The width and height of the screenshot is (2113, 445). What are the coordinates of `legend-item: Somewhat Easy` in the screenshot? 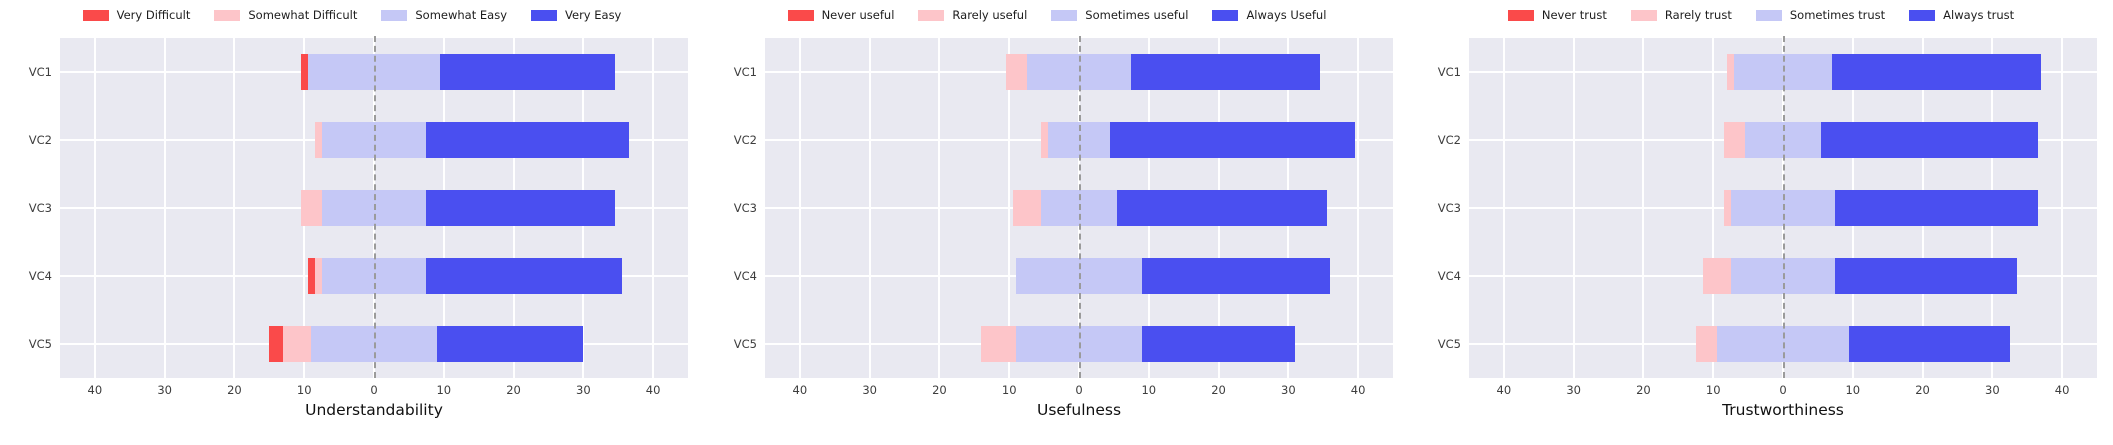 It's located at (444, 15).